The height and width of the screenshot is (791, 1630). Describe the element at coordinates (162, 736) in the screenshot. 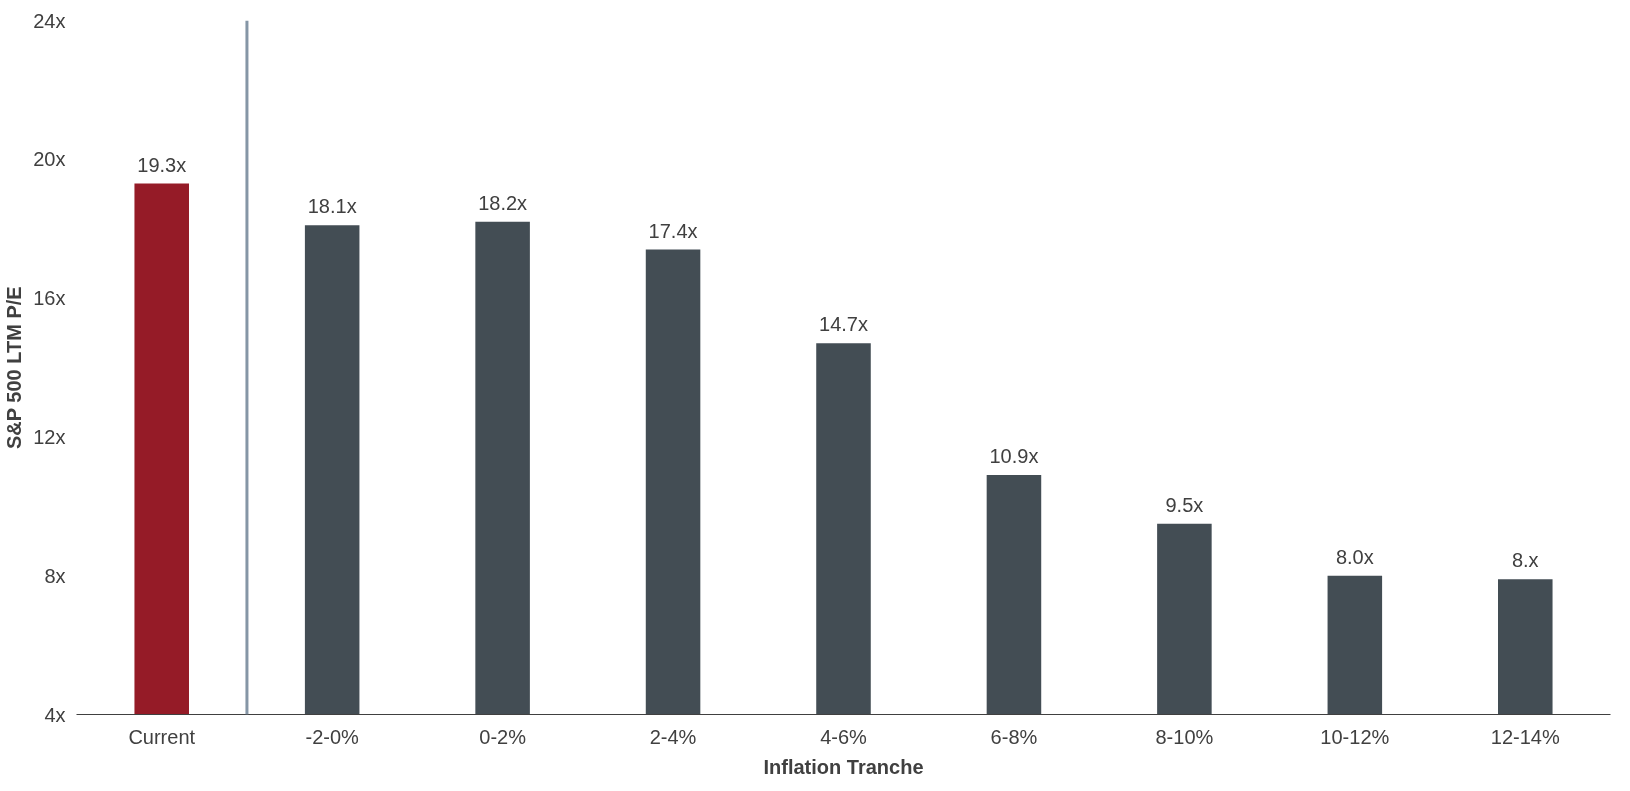

I see `x-tick-label: Current` at that location.